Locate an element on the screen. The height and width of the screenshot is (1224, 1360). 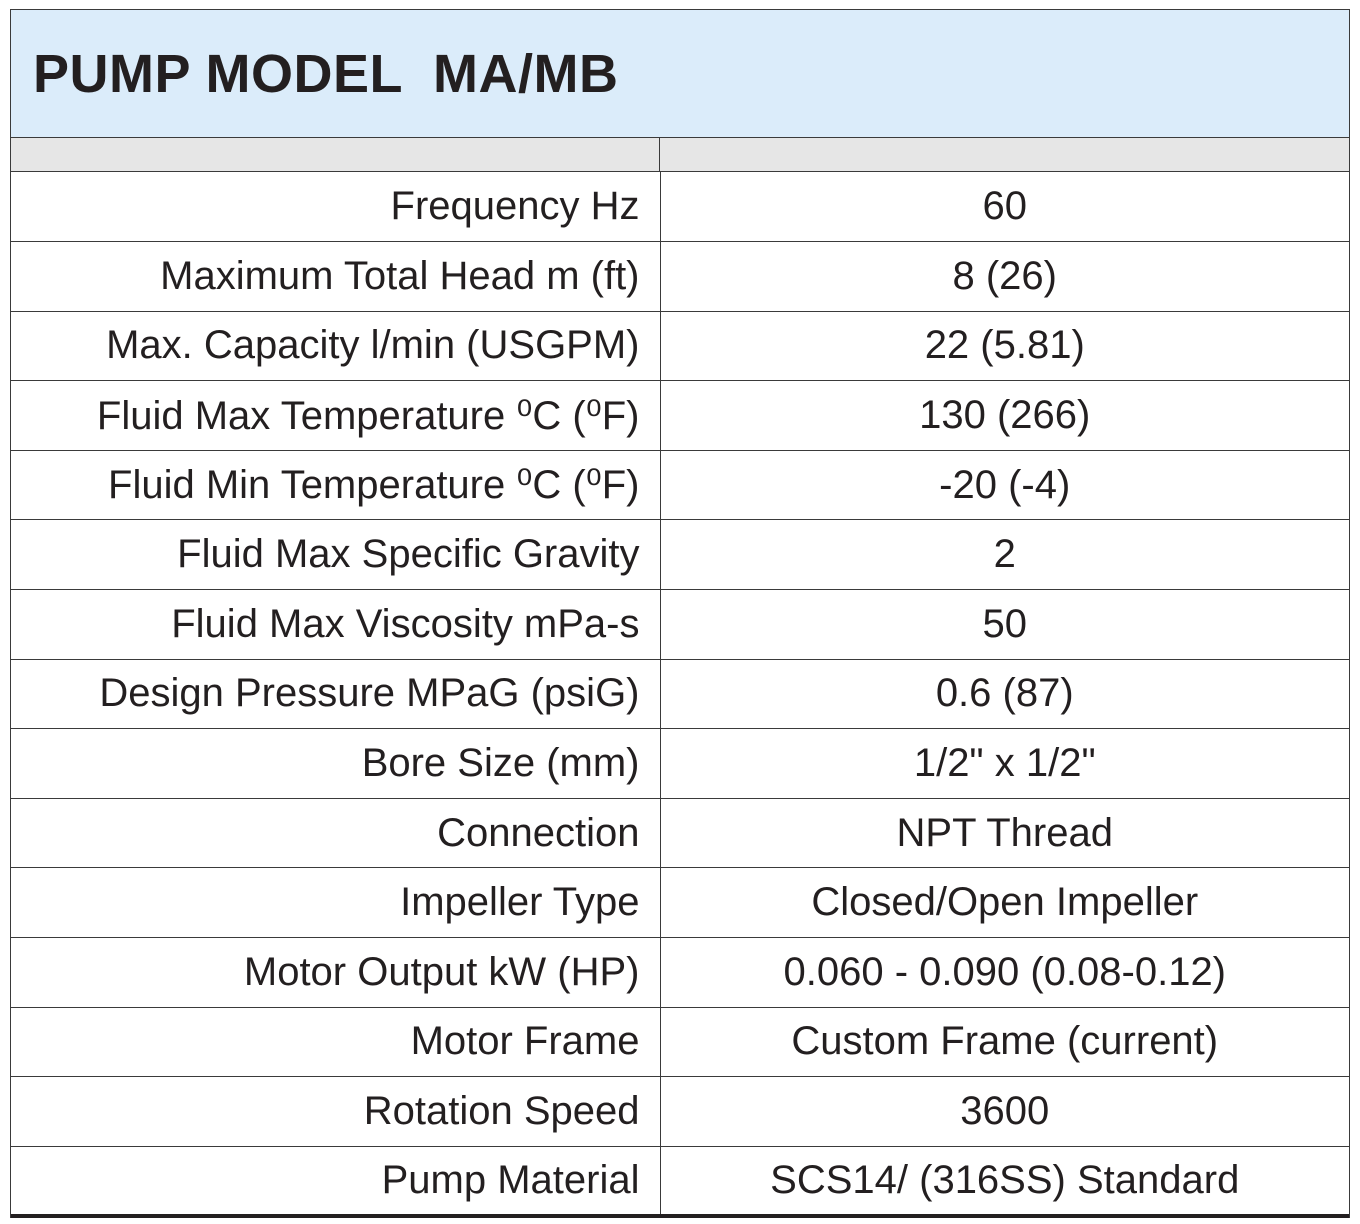
spec-label: Fluid Max Viscosity mPa-s is located at coordinates (336, 624).